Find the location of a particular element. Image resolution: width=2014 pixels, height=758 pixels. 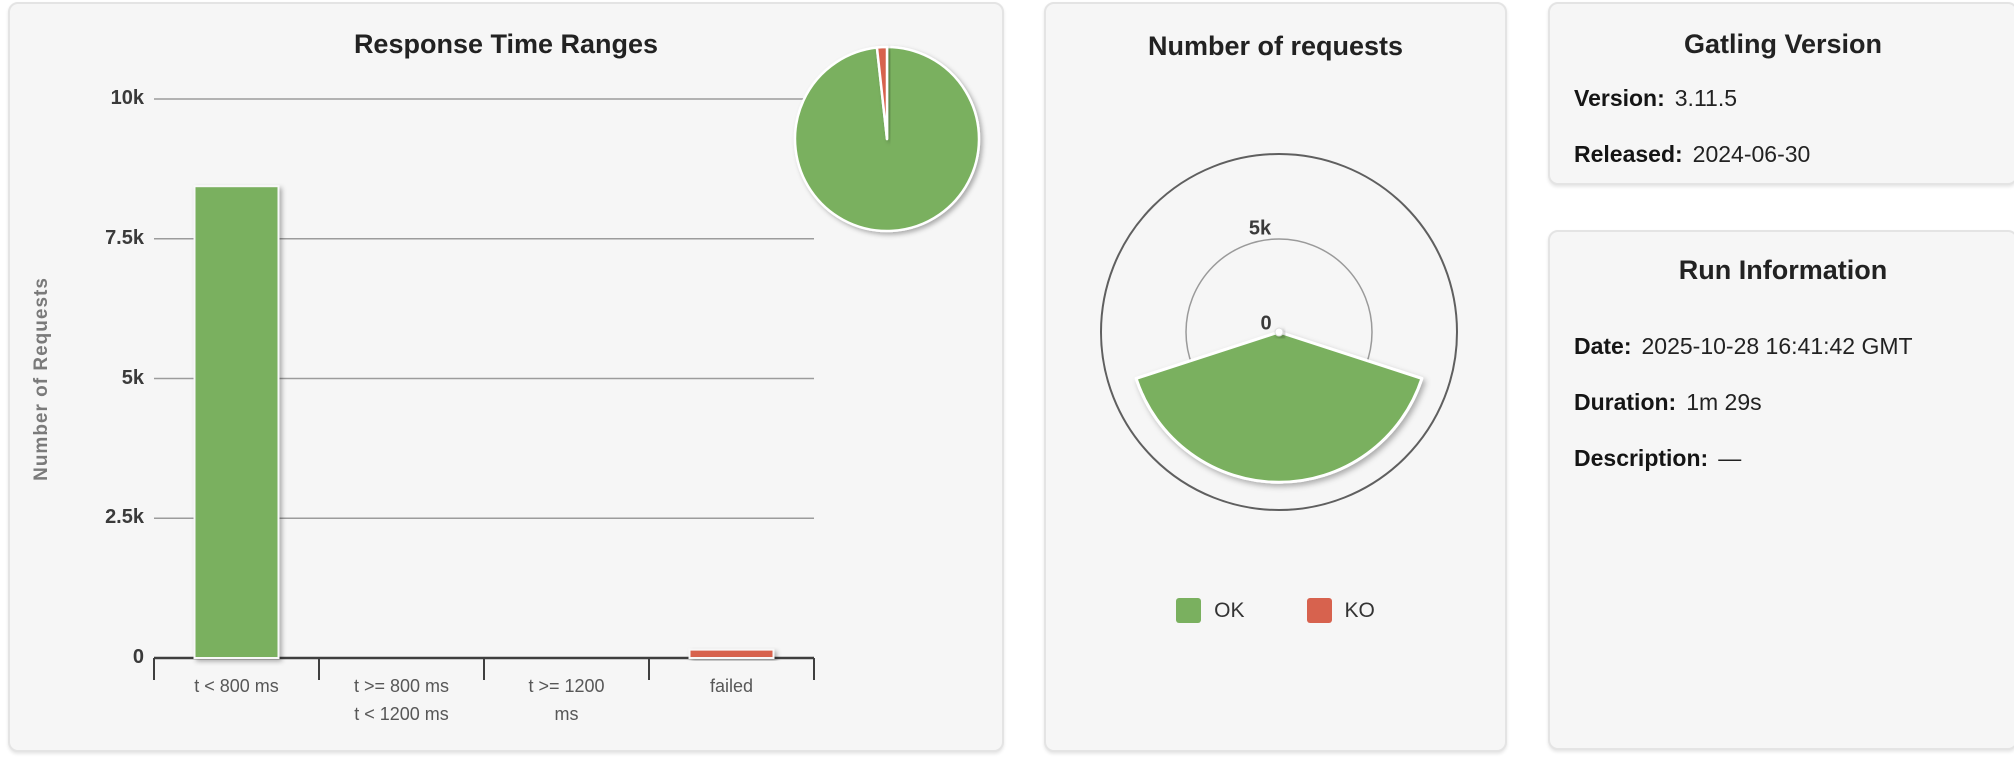

x-category-label: t < 800 ms is located at coordinates (236, 686).